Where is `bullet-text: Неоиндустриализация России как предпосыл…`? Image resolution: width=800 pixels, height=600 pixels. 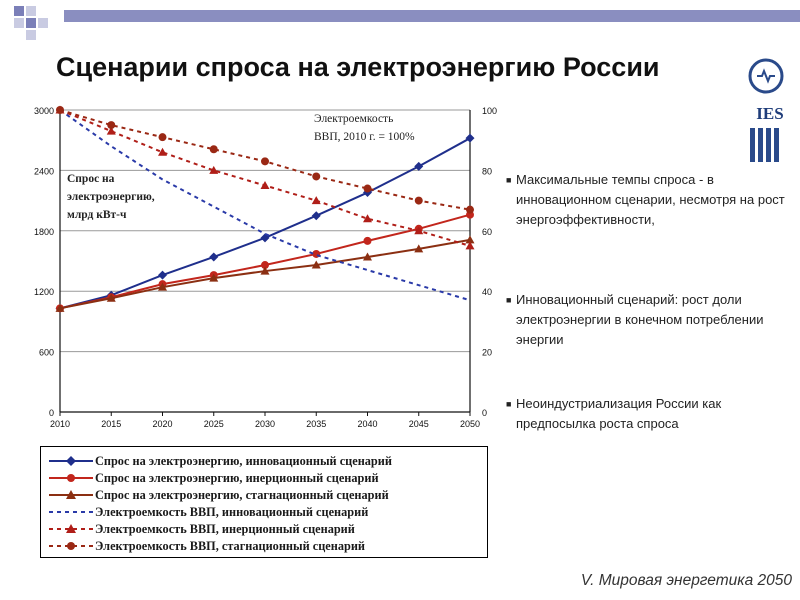
bullet-text: Неоиндустриализация России как предпосыл… is located at coordinates (619, 413).